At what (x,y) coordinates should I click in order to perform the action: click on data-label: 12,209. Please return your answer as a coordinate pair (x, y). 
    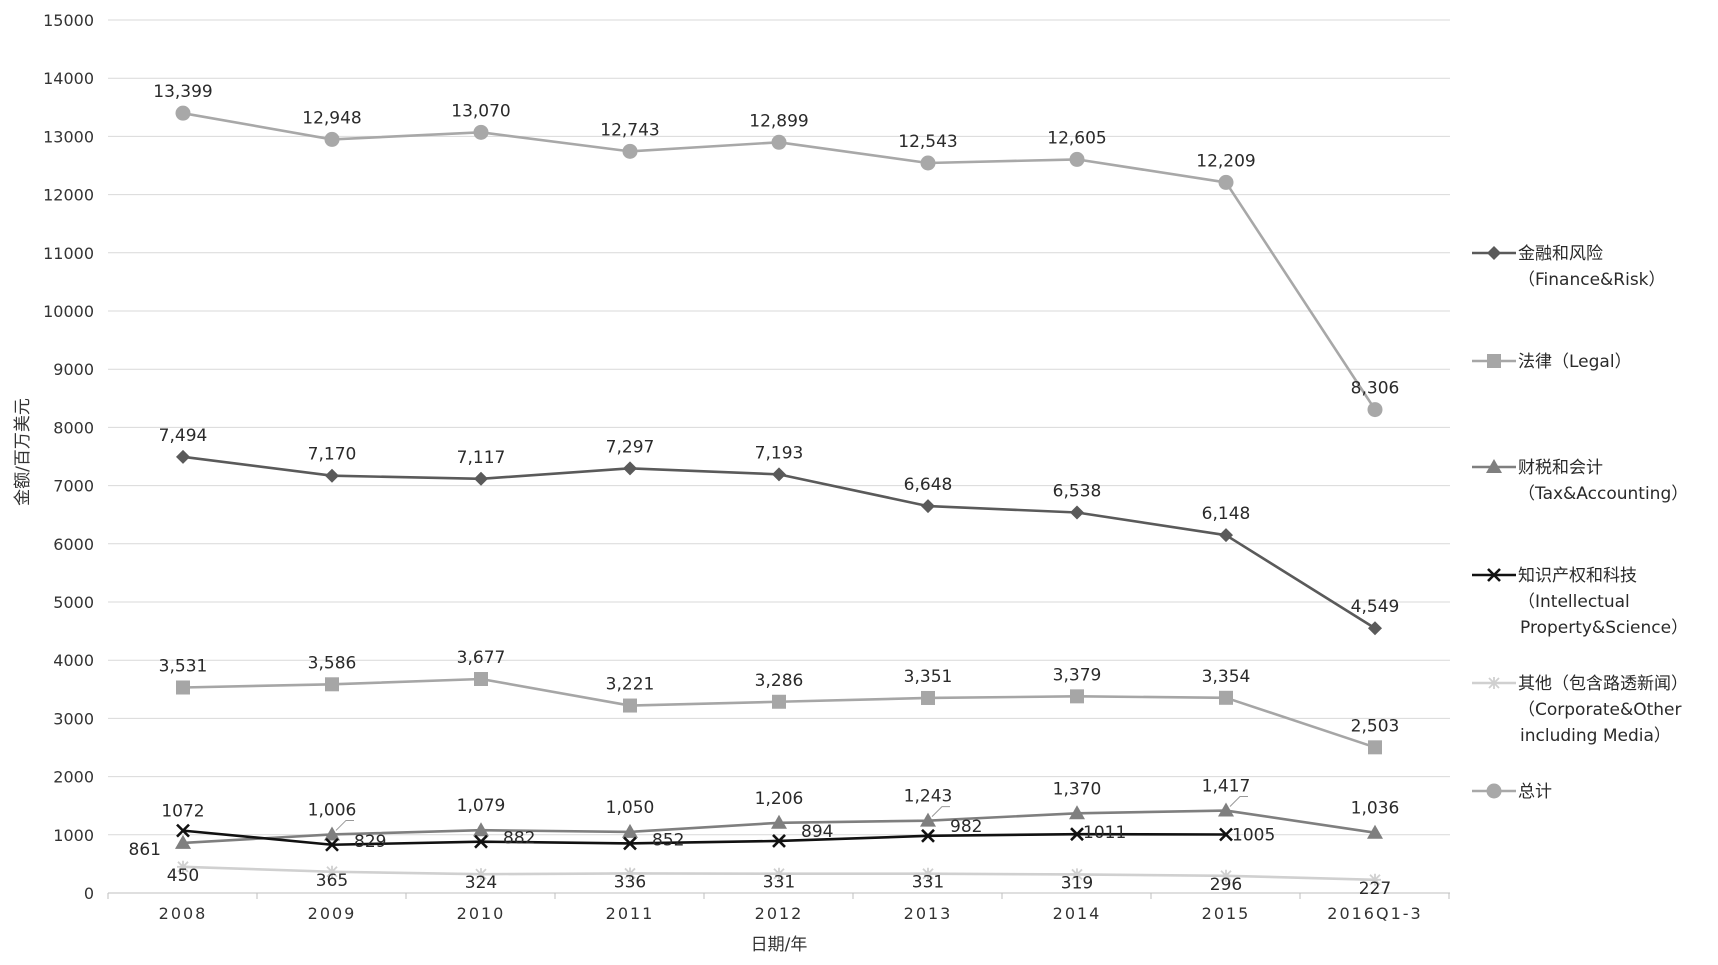
    Looking at the image, I should click on (1225, 161).